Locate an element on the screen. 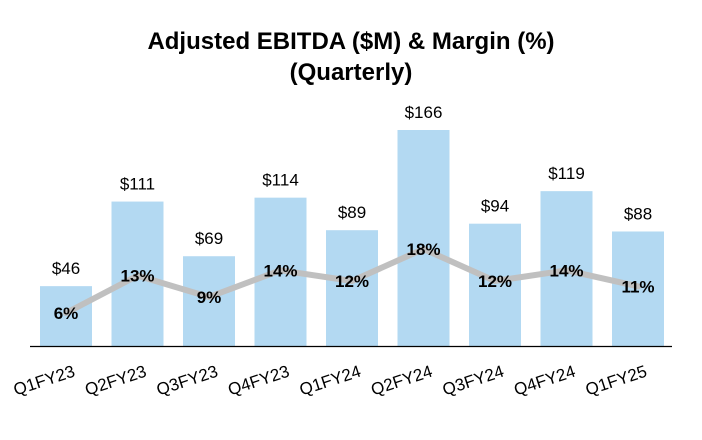  bar-Q1FY23 is located at coordinates (66, 316).